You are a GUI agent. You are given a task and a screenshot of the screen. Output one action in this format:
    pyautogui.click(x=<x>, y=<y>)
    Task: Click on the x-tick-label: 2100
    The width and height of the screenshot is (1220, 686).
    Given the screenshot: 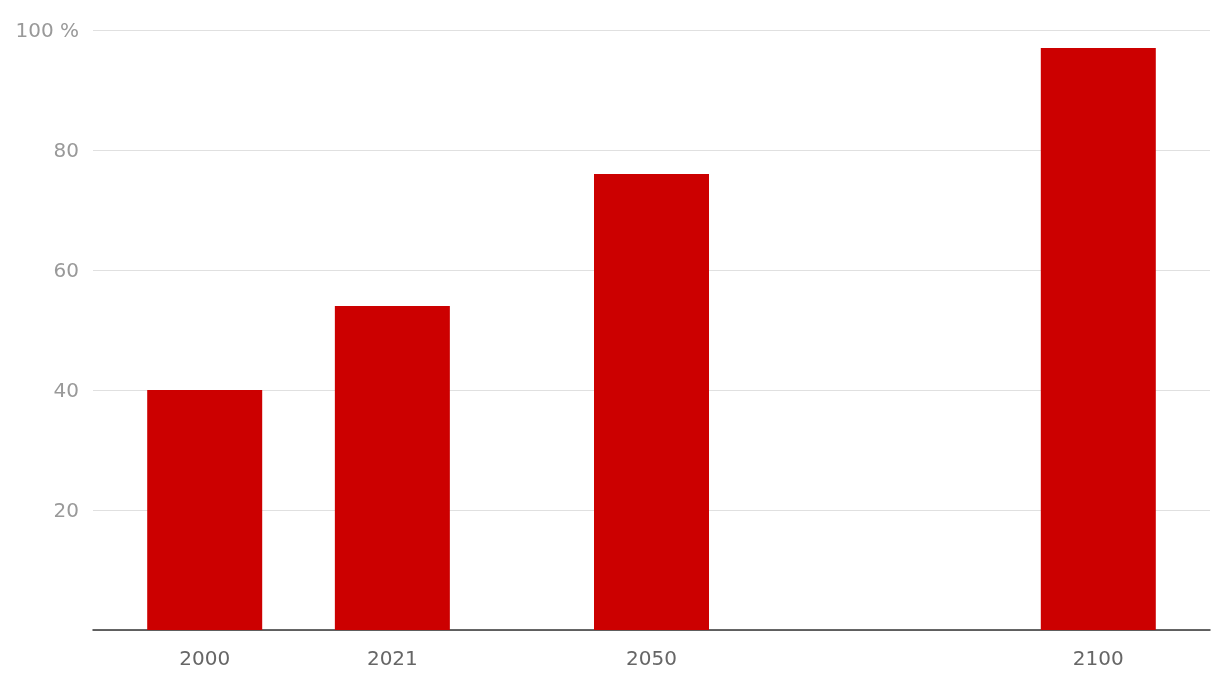 What is the action you would take?
    pyautogui.click(x=1098, y=658)
    